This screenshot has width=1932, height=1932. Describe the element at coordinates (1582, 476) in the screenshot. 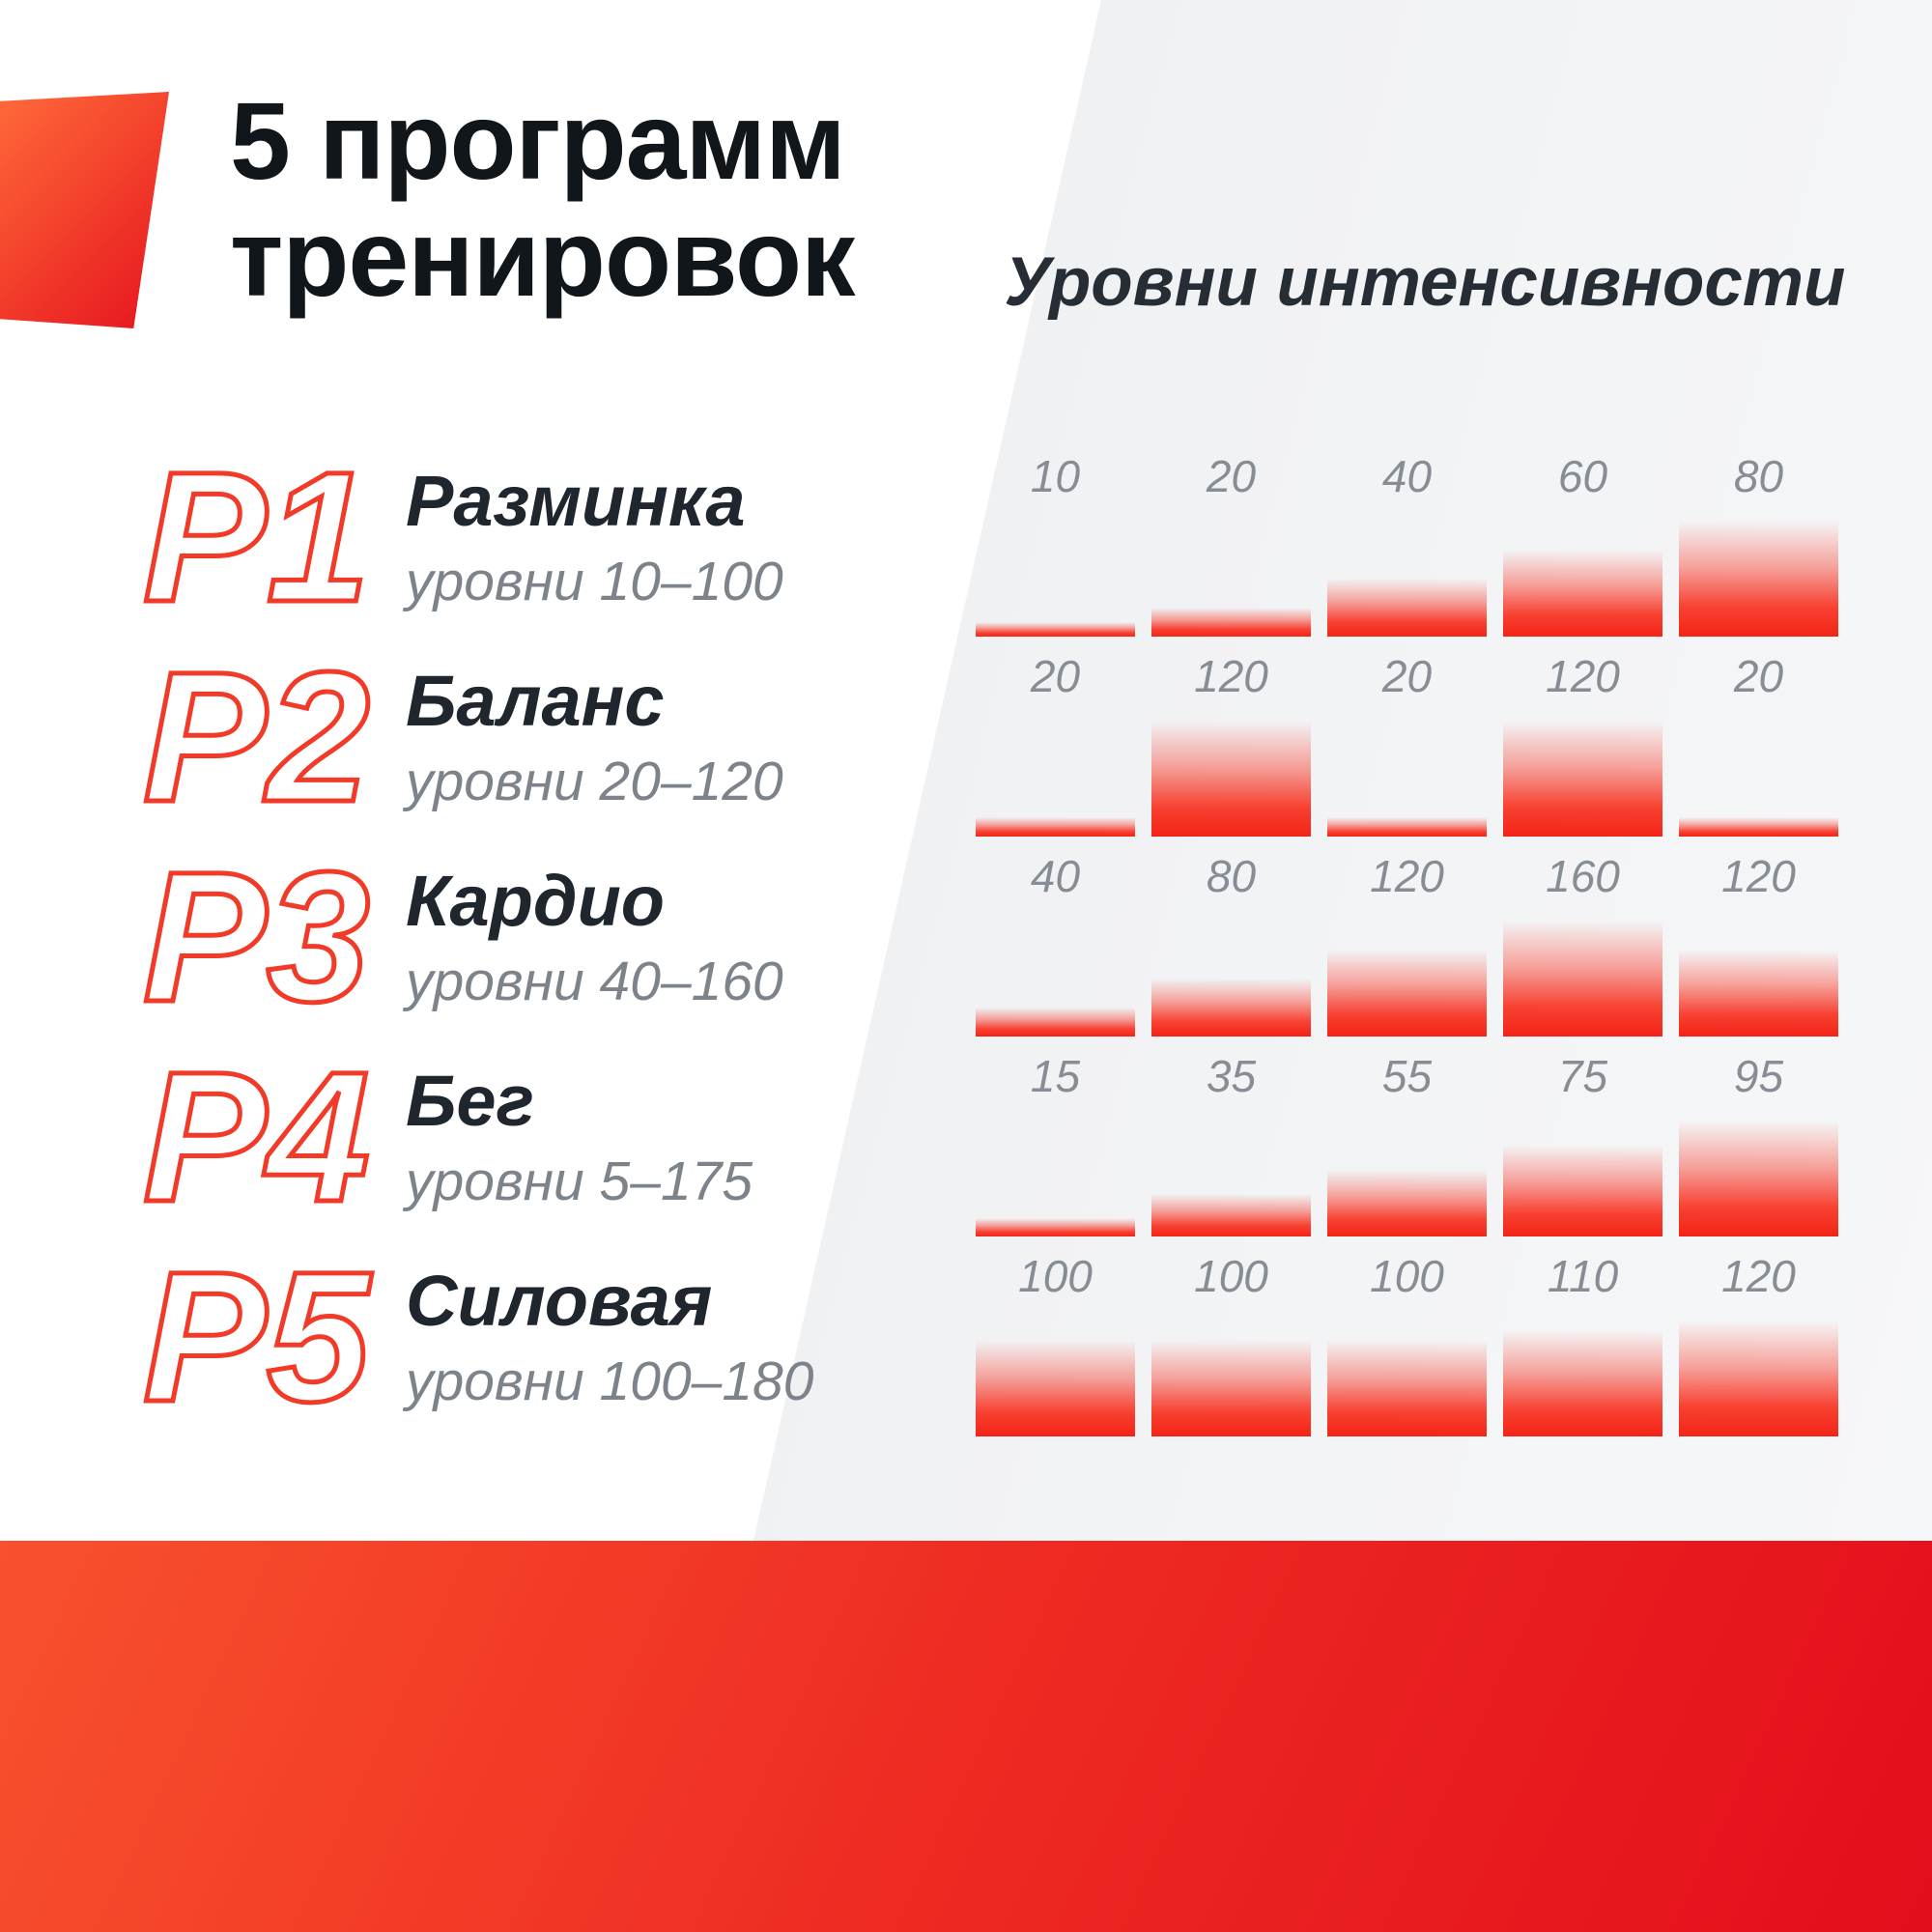

I see `bar-value-label: 60` at that location.